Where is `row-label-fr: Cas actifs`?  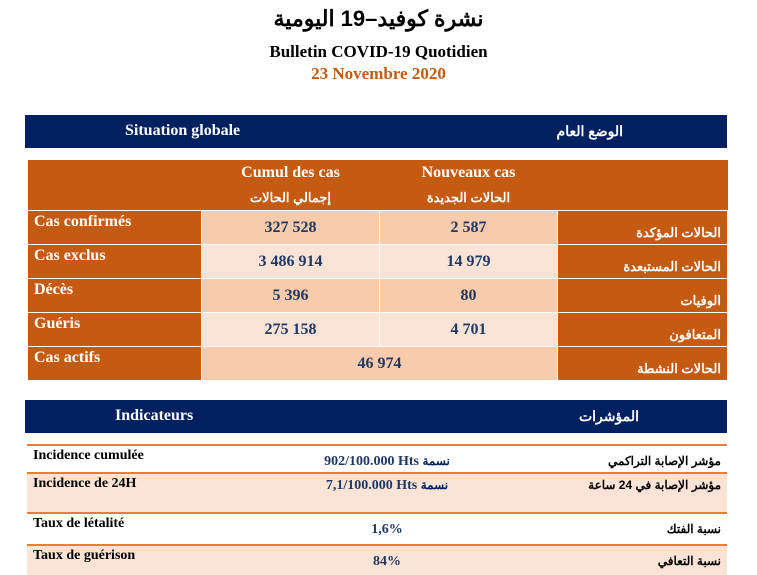
row-label-fr: Cas actifs is located at coordinates (114, 363).